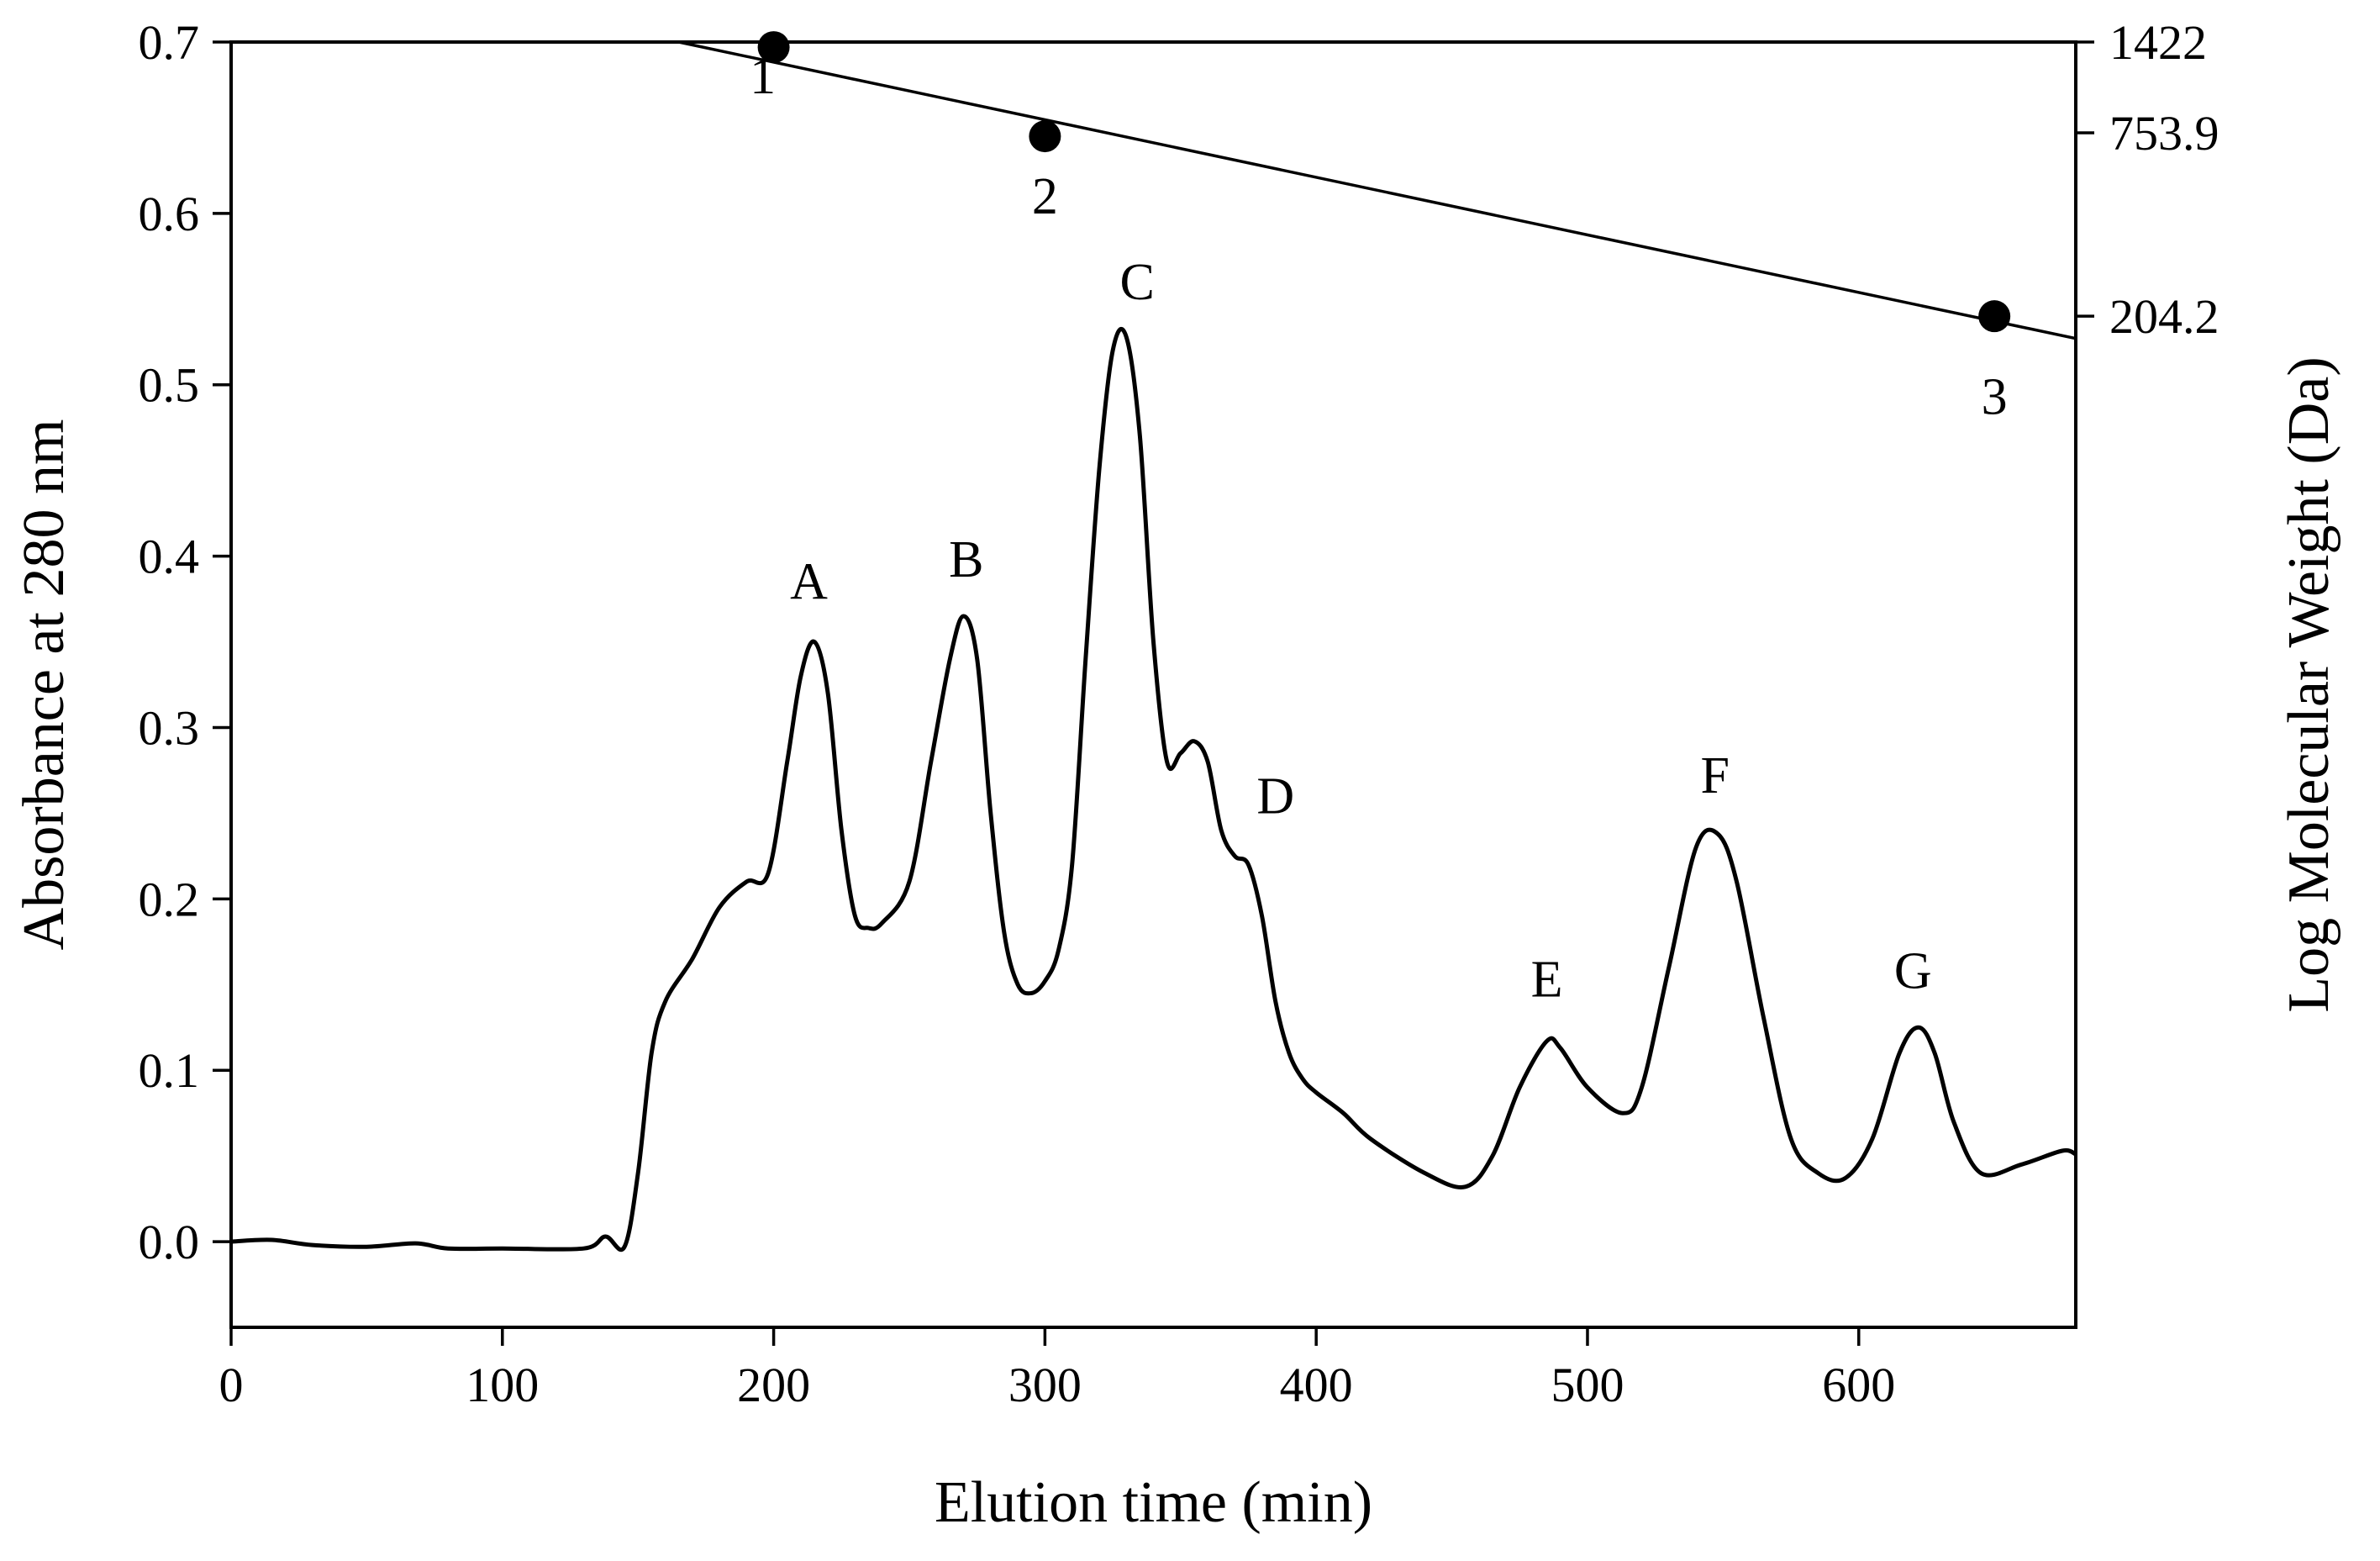  Describe the element at coordinates (809, 582) in the screenshot. I see `peak-label: A` at that location.